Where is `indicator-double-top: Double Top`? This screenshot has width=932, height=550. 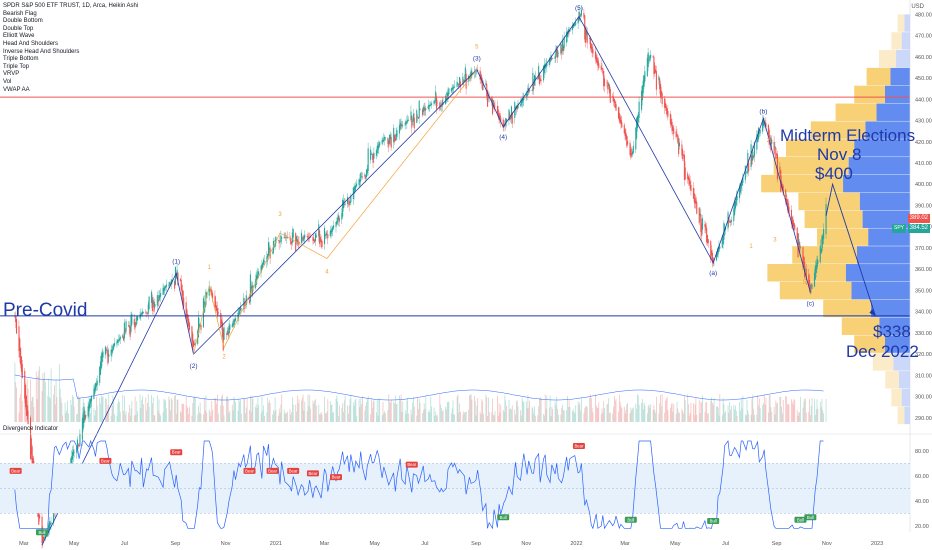
indicator-double-top: Double Top is located at coordinates (18, 28).